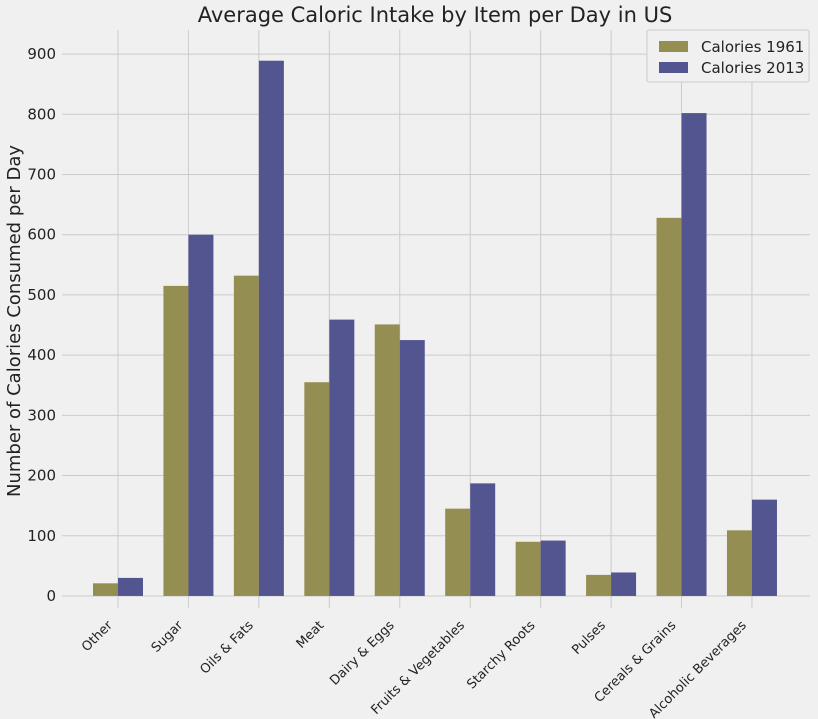  What do you see at coordinates (41, 114) in the screenshot?
I see `y-tick-label: 800` at bounding box center [41, 114].